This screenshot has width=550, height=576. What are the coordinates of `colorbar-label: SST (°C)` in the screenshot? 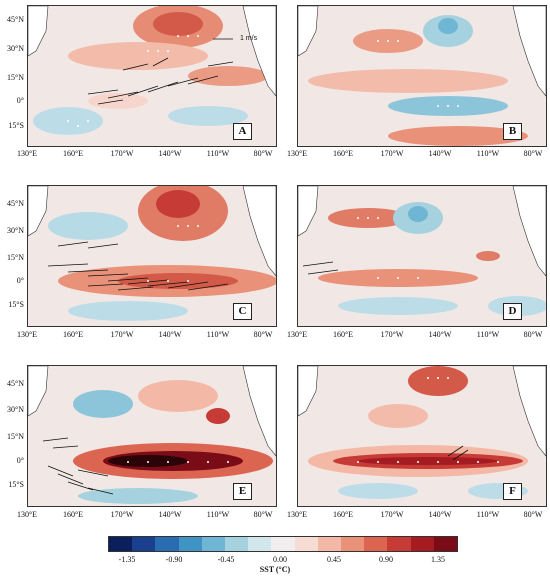 It's located at (275, 569).